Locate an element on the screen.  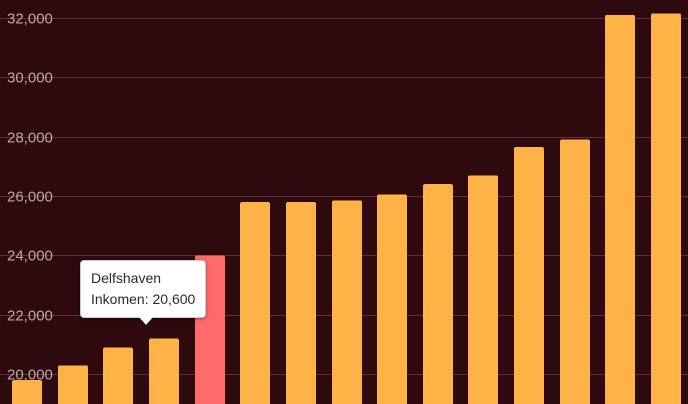
bar-tooltip: Delfshaven Inkomen: 20,600 is located at coordinates (143, 289).